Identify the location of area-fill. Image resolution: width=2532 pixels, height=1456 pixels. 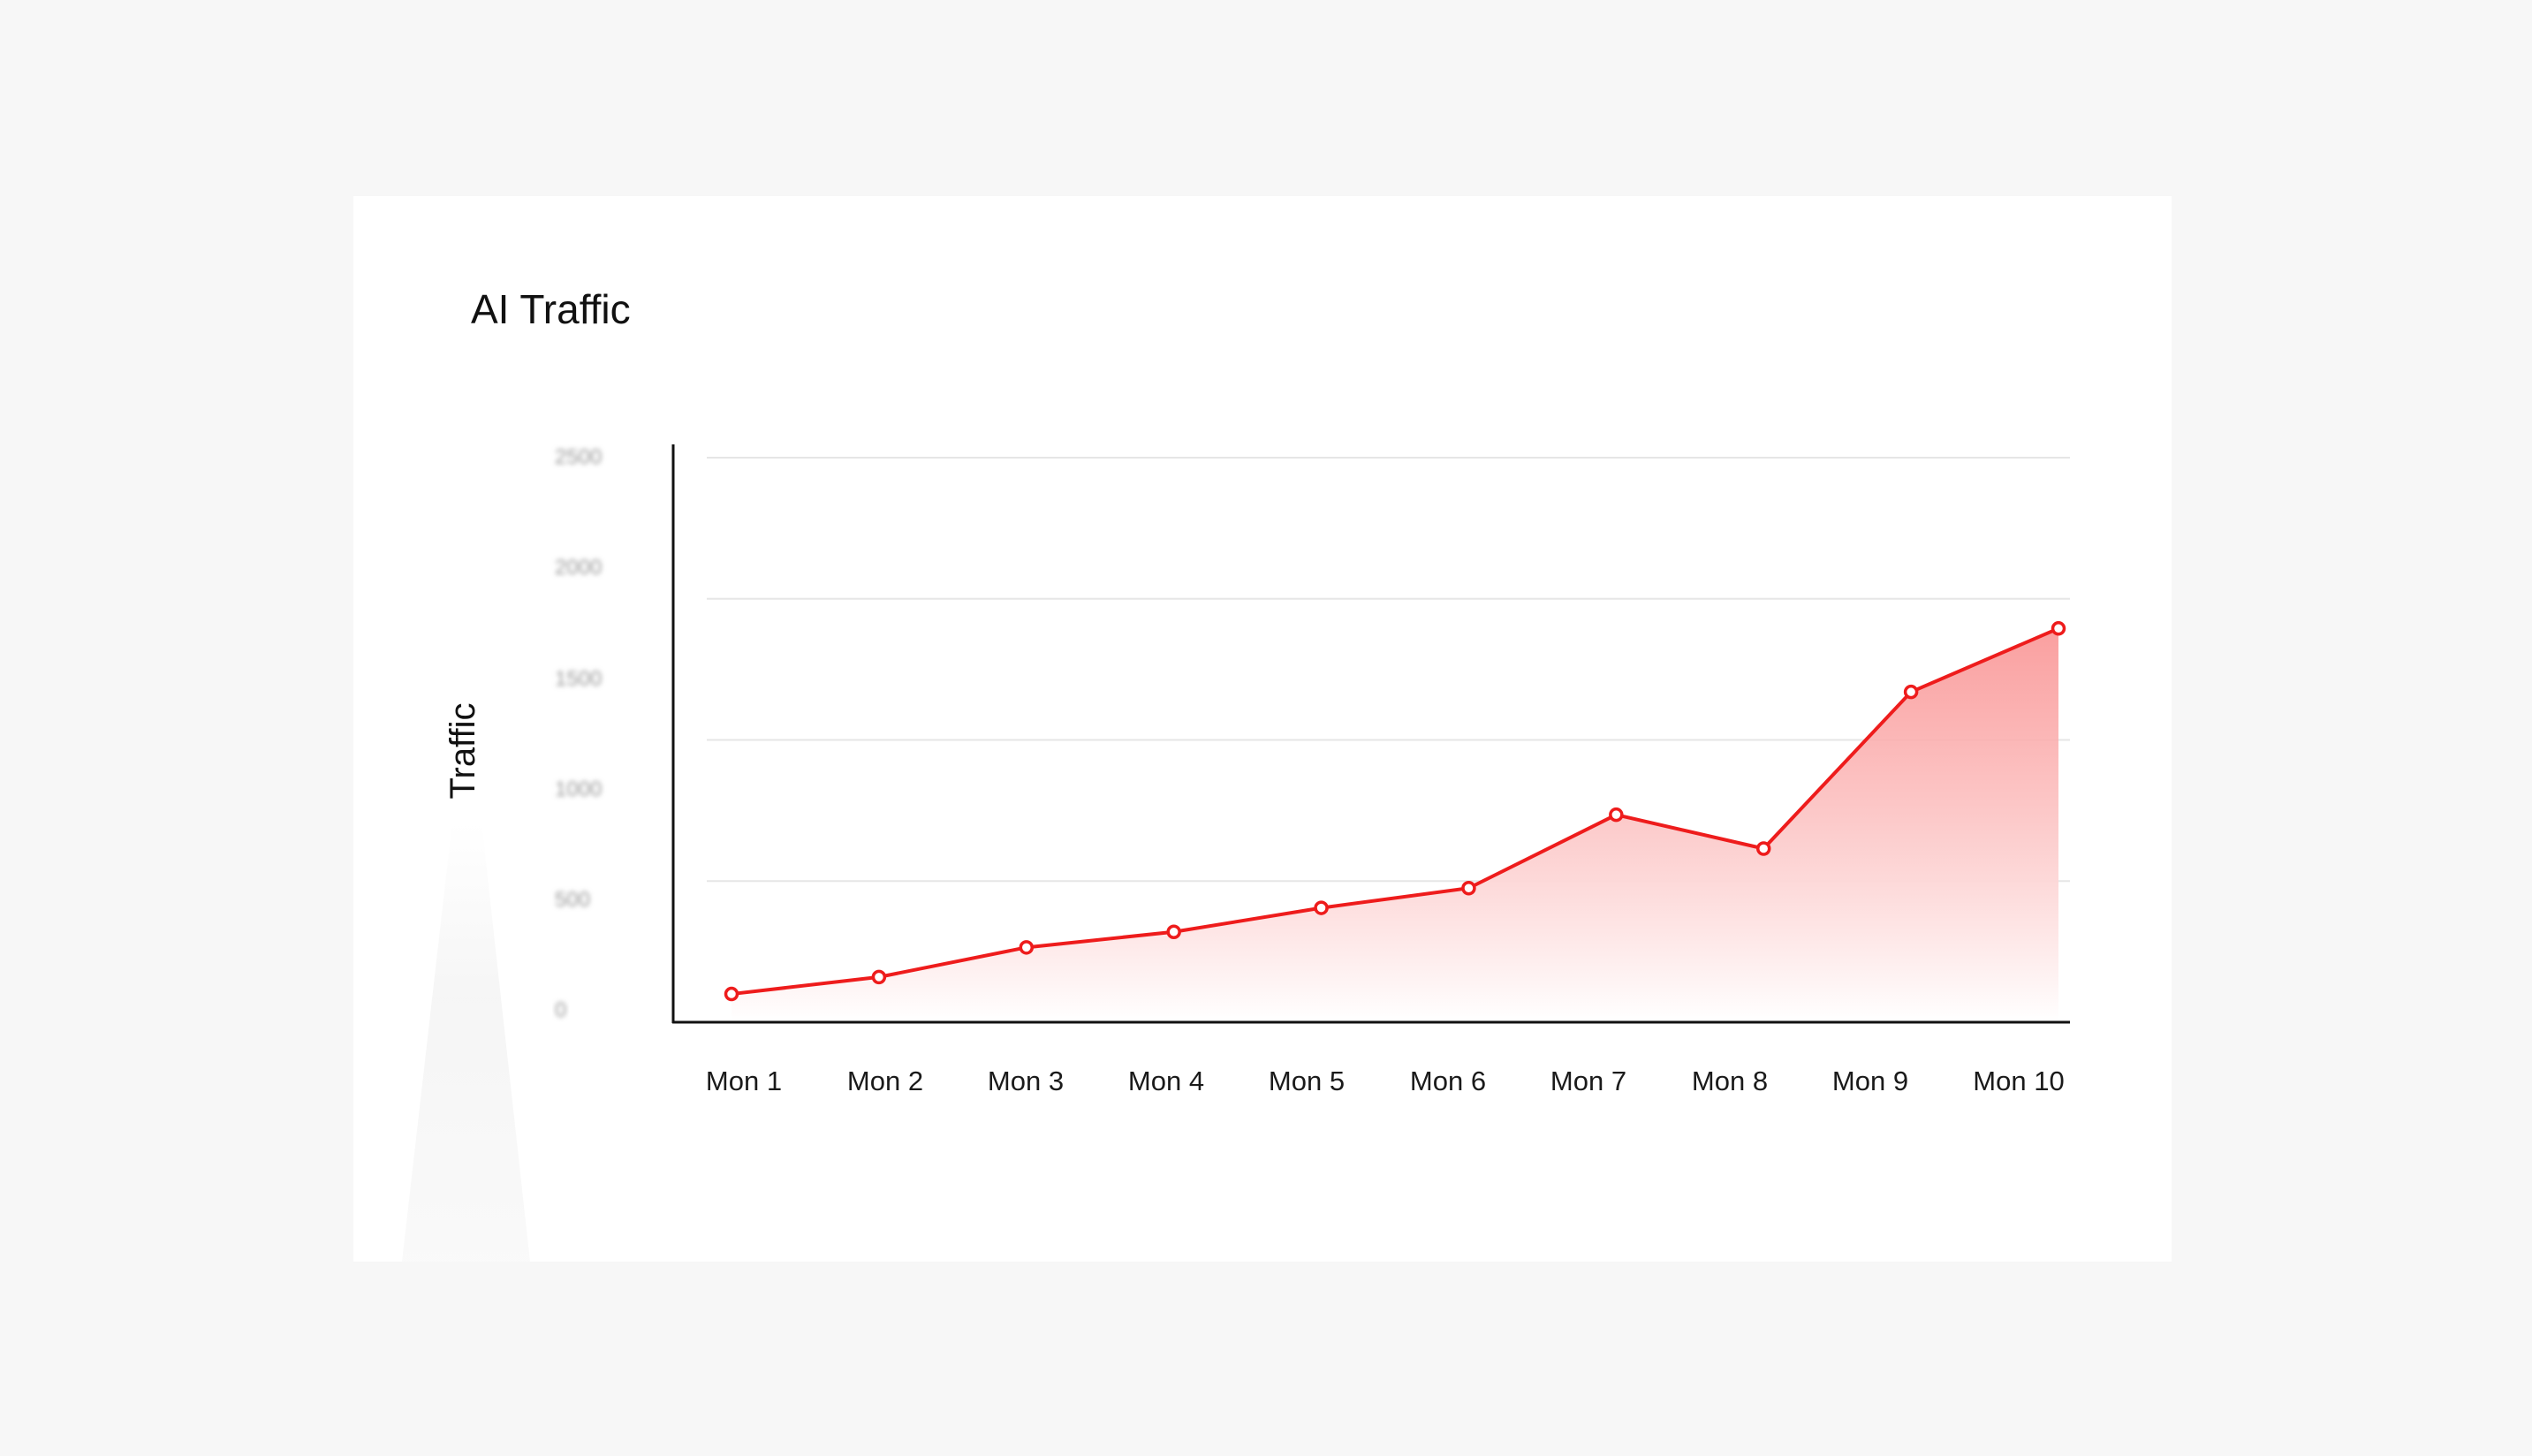
(1395, 825).